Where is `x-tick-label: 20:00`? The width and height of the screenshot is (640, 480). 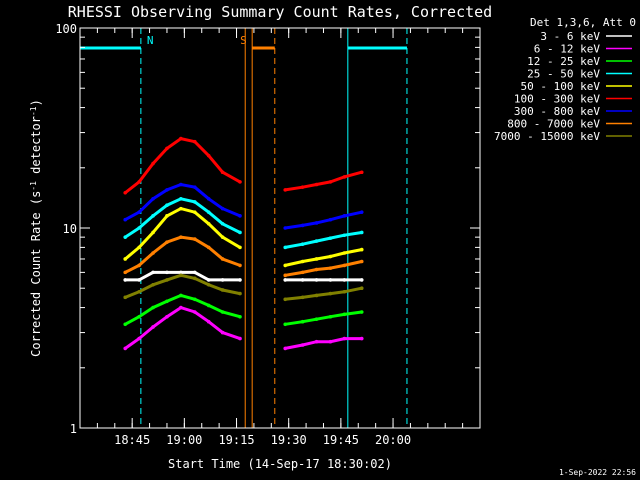 x-tick-label: 20:00 is located at coordinates (393, 440).